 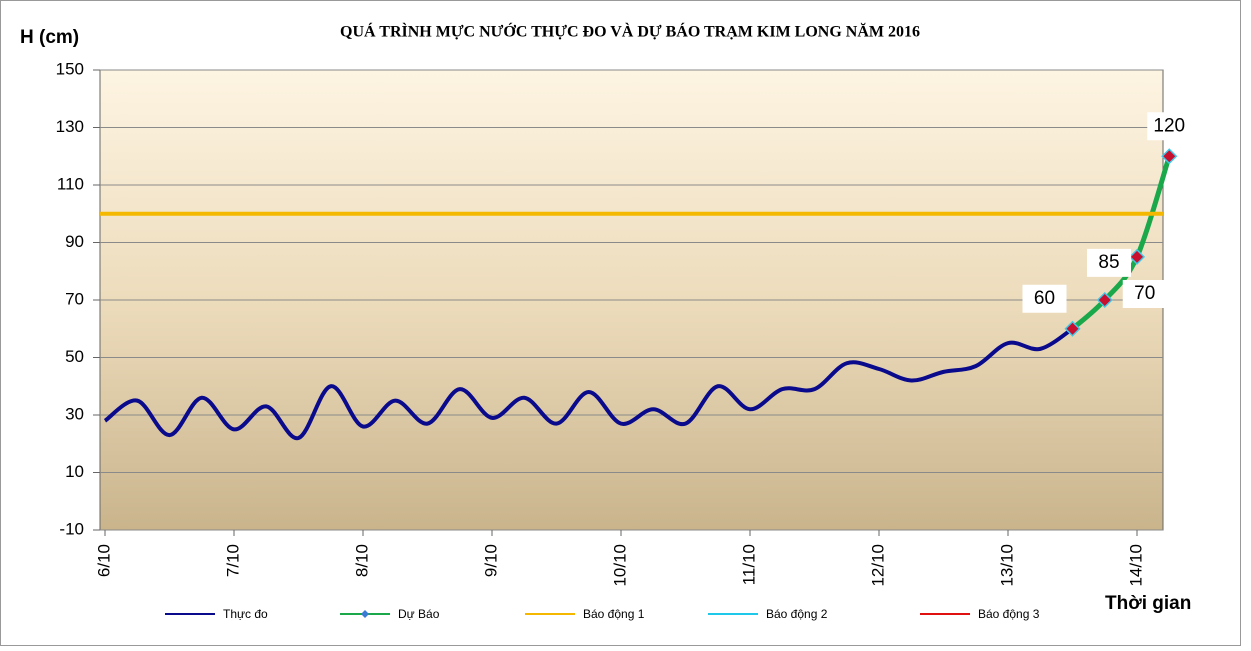 What do you see at coordinates (74, 413) in the screenshot?
I see `y-tick-label: 30` at bounding box center [74, 413].